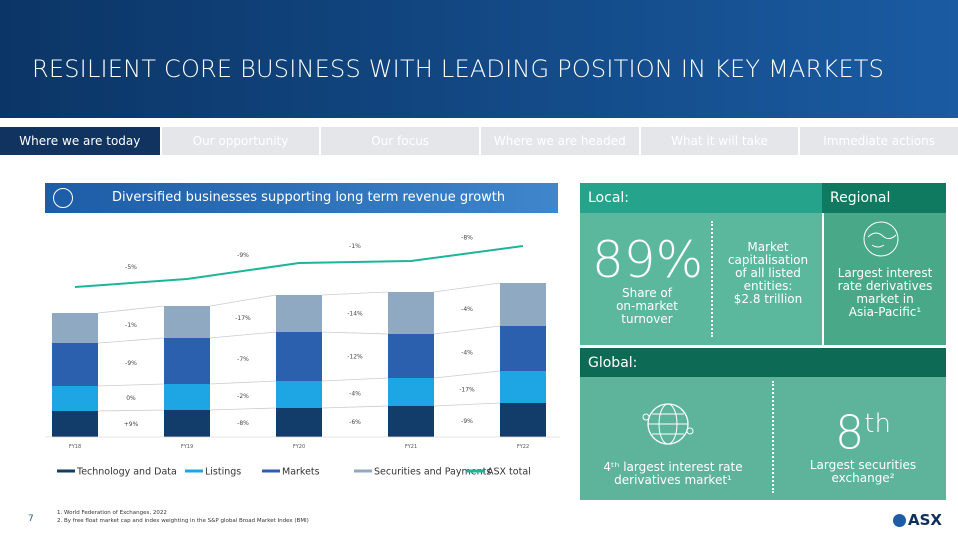 This screenshot has width=958, height=549. I want to click on caption-line: Share of, so click(646, 293).